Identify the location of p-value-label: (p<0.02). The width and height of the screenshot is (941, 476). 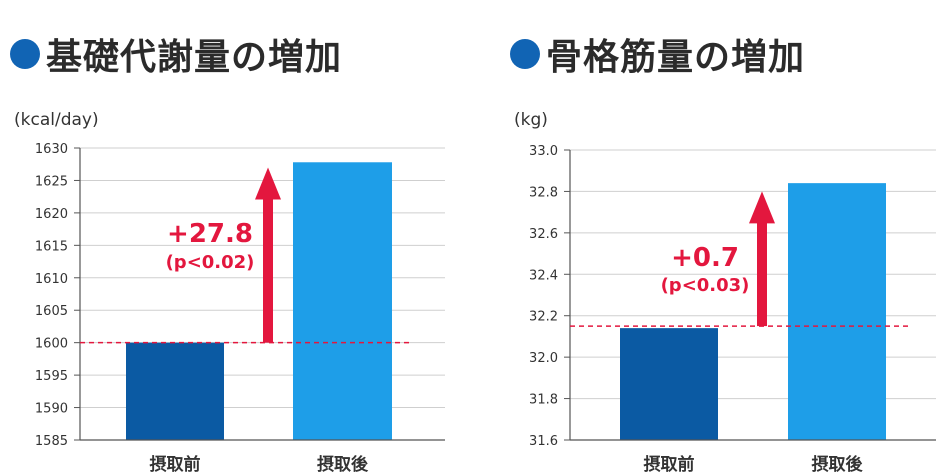
(210, 262).